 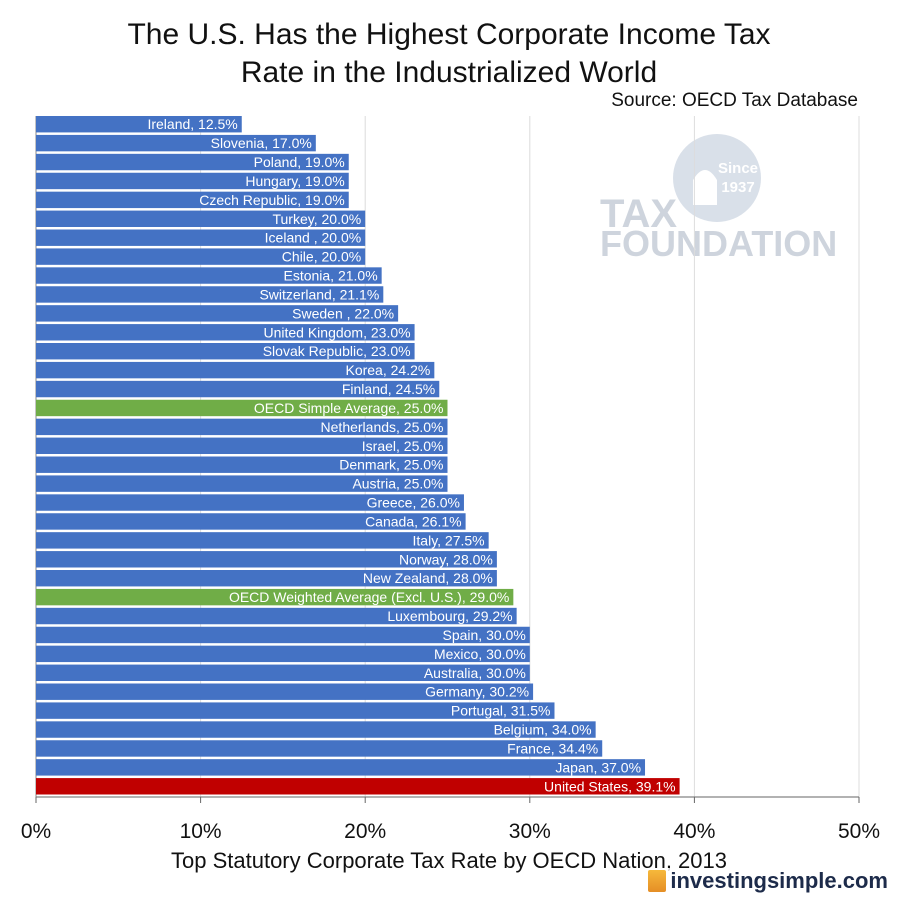 What do you see at coordinates (261, 143) in the screenshot?
I see `bar-data-label: Slovenia, 17.0%` at bounding box center [261, 143].